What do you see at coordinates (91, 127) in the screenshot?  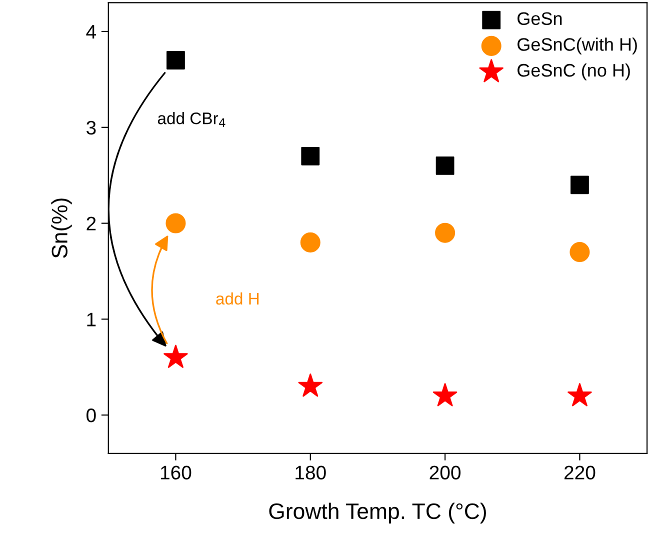 I see `y-tick-label: 3` at bounding box center [91, 127].